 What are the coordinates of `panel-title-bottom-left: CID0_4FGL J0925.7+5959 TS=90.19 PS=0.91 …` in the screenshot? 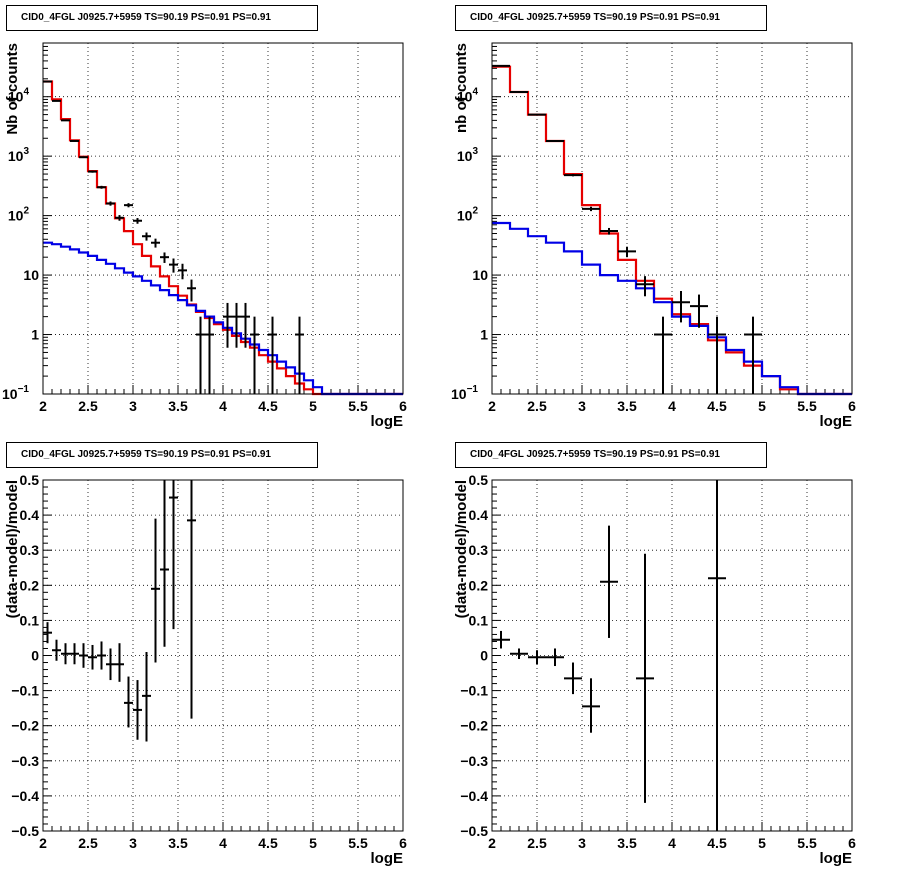 It's located at (162, 455).